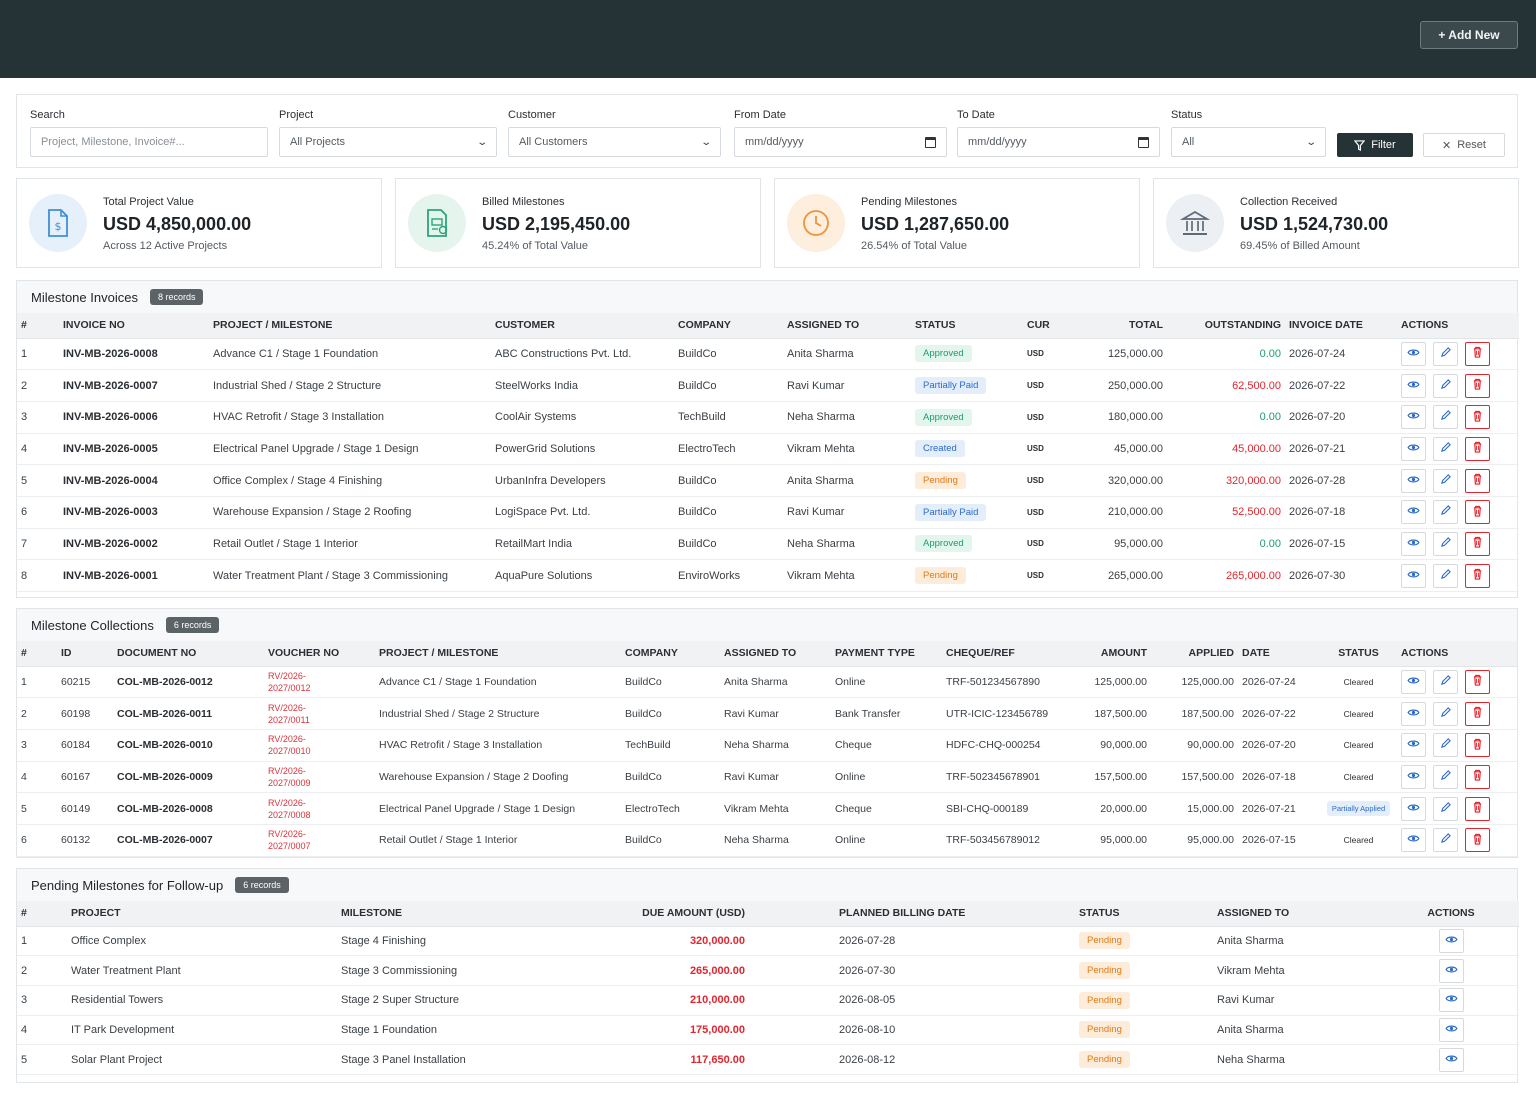 Image resolution: width=1536 pixels, height=1100 pixels. What do you see at coordinates (840, 142) in the screenshot?
I see `from-date-input: mm/dd/yyyy` at bounding box center [840, 142].